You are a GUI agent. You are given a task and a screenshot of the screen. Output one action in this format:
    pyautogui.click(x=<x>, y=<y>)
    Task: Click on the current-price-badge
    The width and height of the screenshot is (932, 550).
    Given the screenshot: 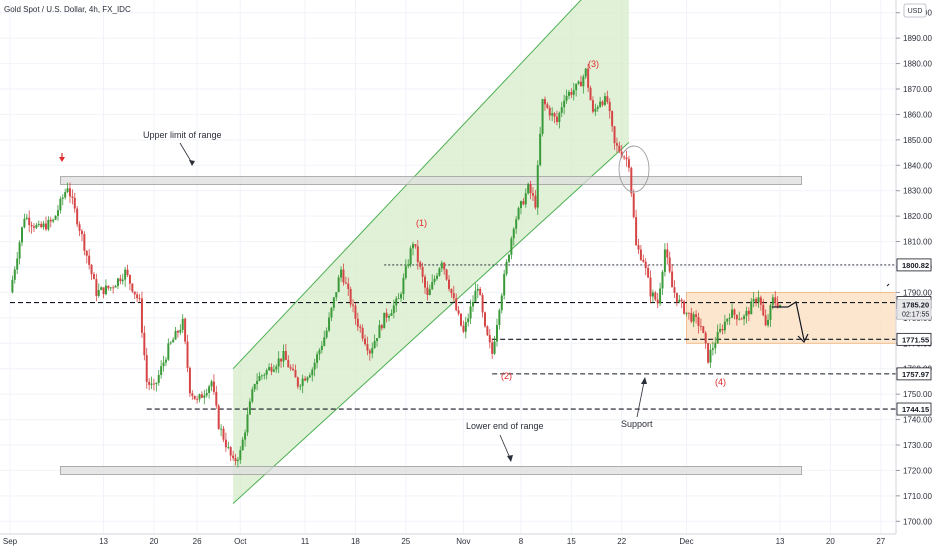 What is the action you would take?
    pyautogui.click(x=914, y=309)
    